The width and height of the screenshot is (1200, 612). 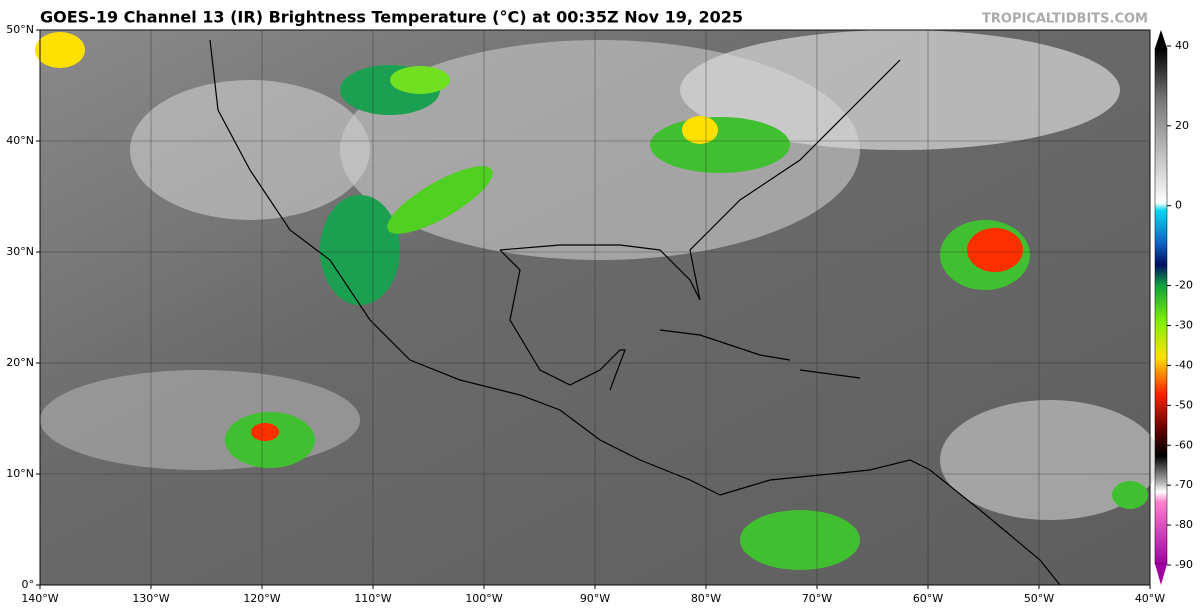 What do you see at coordinates (39, 598) in the screenshot?
I see `x-tick-label: 140°W` at bounding box center [39, 598].